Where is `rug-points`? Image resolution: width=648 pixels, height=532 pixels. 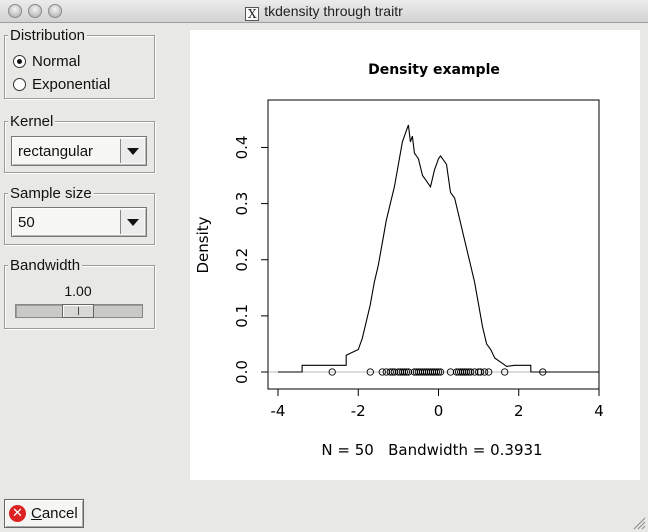 rug-points is located at coordinates (437, 372).